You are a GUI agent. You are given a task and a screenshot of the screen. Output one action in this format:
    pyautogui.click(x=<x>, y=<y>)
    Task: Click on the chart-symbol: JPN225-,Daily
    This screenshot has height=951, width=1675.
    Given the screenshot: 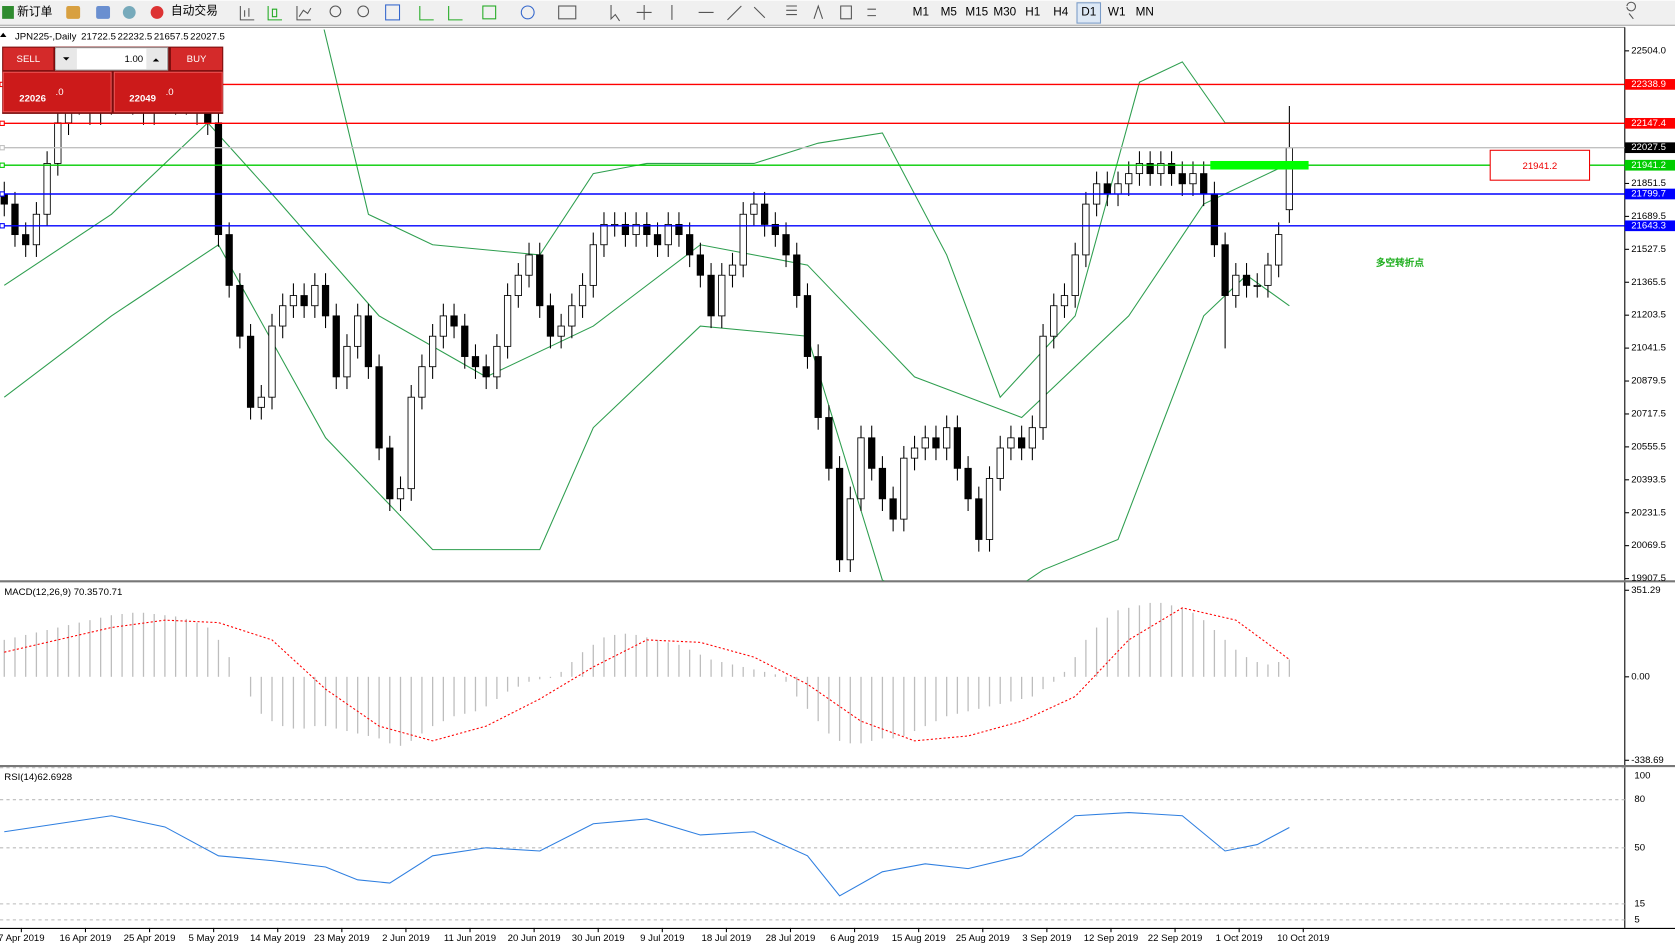 What is the action you would take?
    pyautogui.click(x=46, y=37)
    